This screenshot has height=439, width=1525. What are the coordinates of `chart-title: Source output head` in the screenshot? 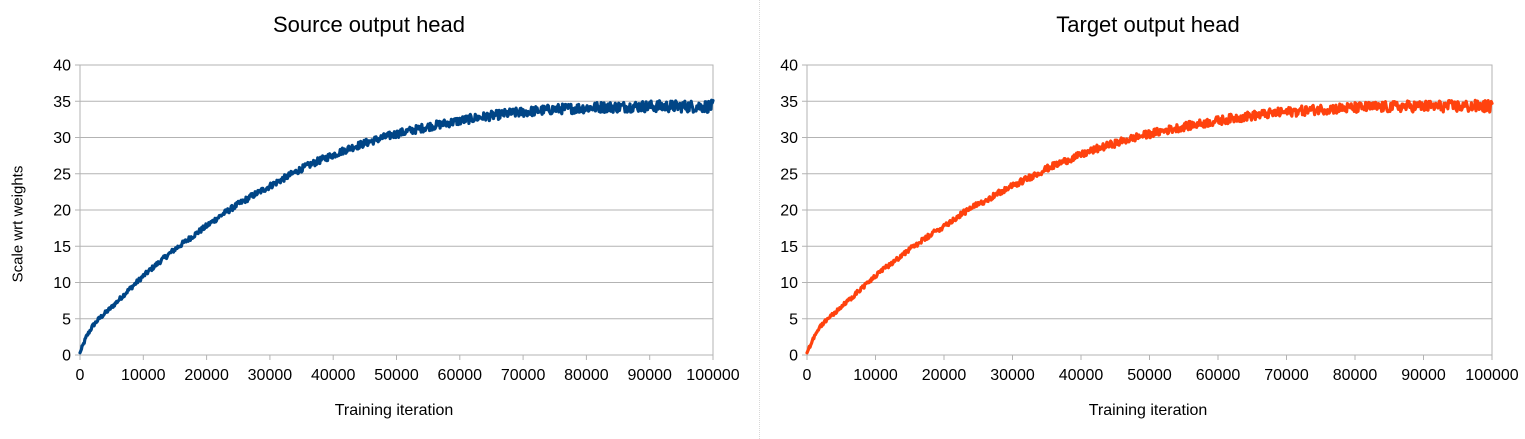 It's located at (369, 24).